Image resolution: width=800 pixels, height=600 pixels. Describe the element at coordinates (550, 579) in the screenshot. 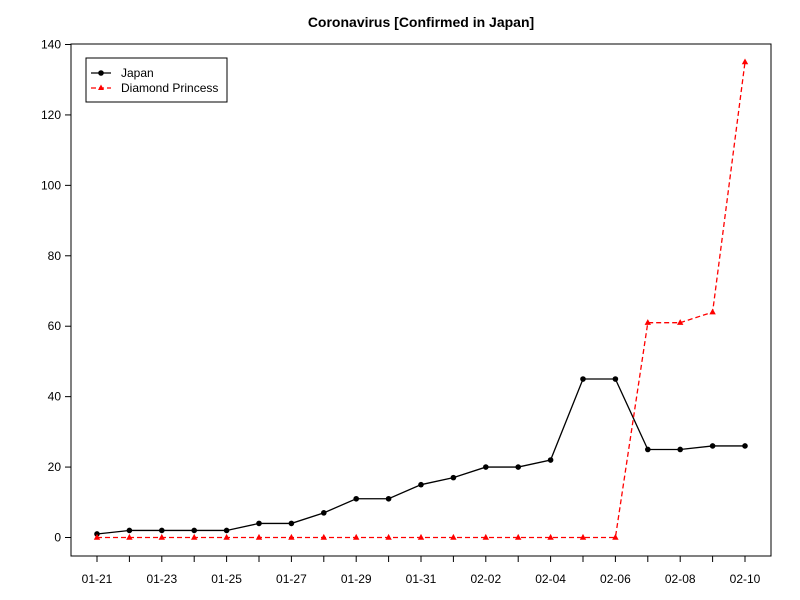

I see `x-tick-label: 02-04` at that location.